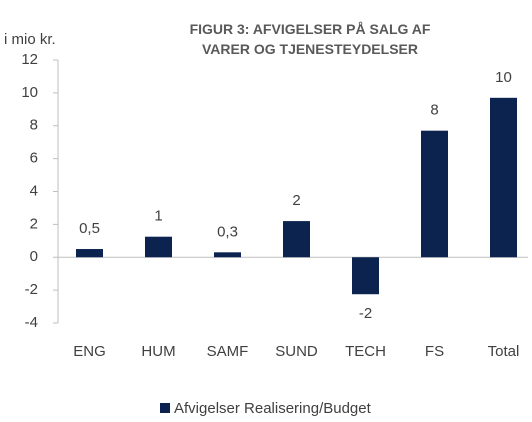  What do you see at coordinates (30, 39) in the screenshot?
I see `y-axis-label: i mio kr.` at bounding box center [30, 39].